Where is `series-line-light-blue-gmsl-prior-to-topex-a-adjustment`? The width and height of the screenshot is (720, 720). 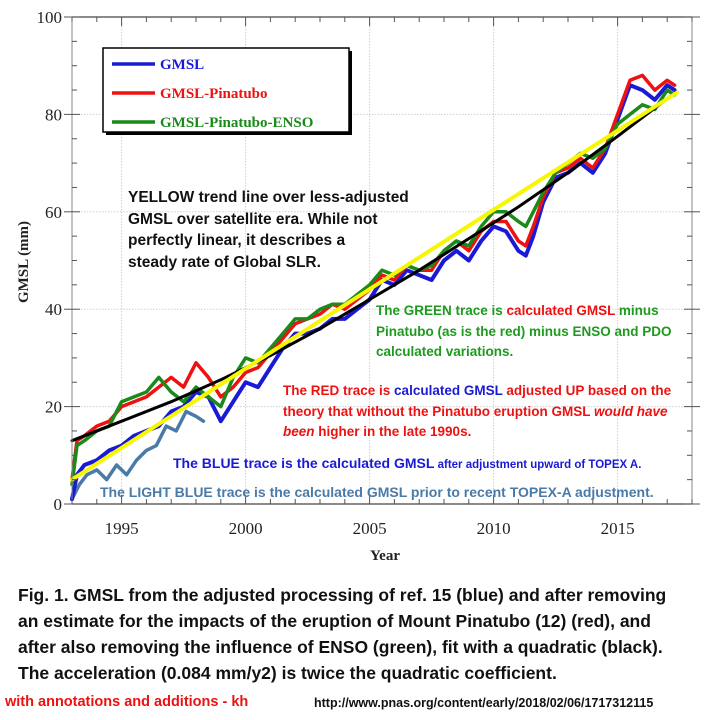
series-line-light-blue-gmsl-prior-to-topex-a-adjustment is located at coordinates (138, 455).